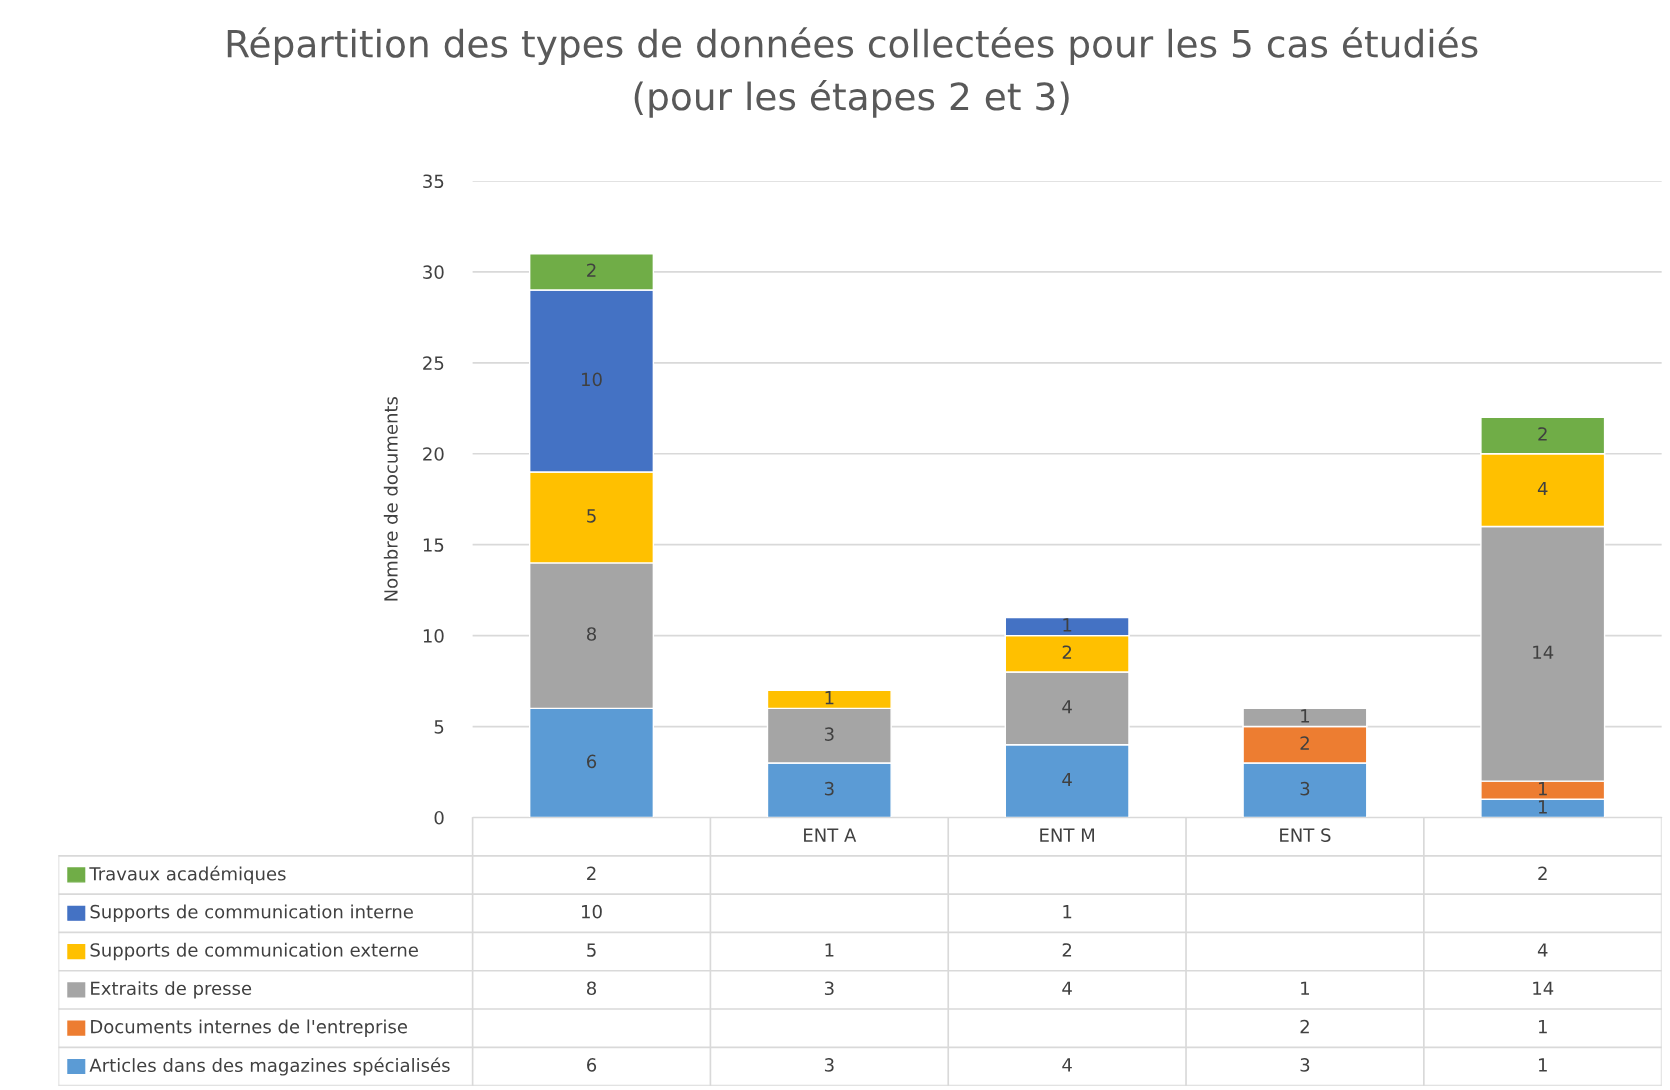 Image resolution: width=1670 pixels, height=1090 pixels. Describe the element at coordinates (852, 72) in the screenshot. I see `chart-title: Répartition des types de données collectées pour les 5 cas étudiés (pour les étapes 2 et 3)` at that location.